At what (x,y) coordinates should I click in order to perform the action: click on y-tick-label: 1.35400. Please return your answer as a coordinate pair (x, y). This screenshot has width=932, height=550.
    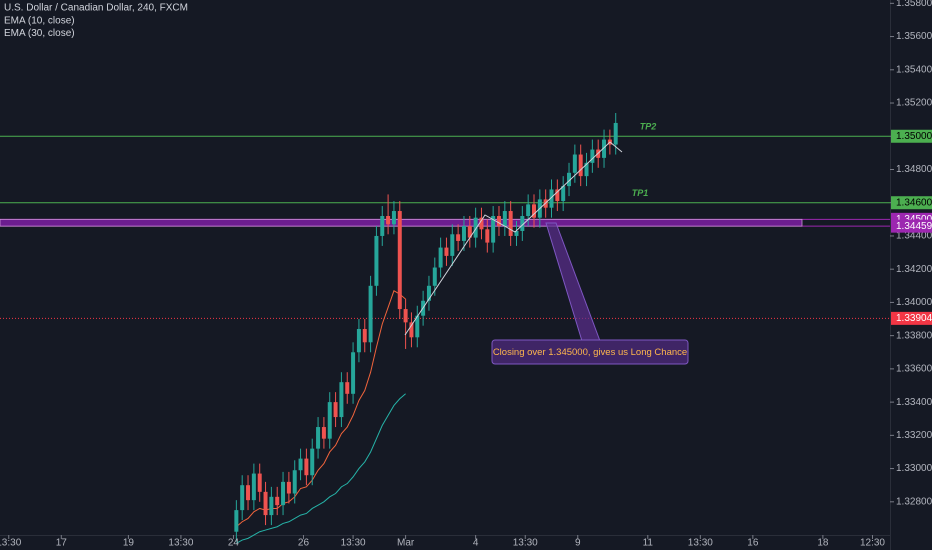
    Looking at the image, I should click on (914, 69).